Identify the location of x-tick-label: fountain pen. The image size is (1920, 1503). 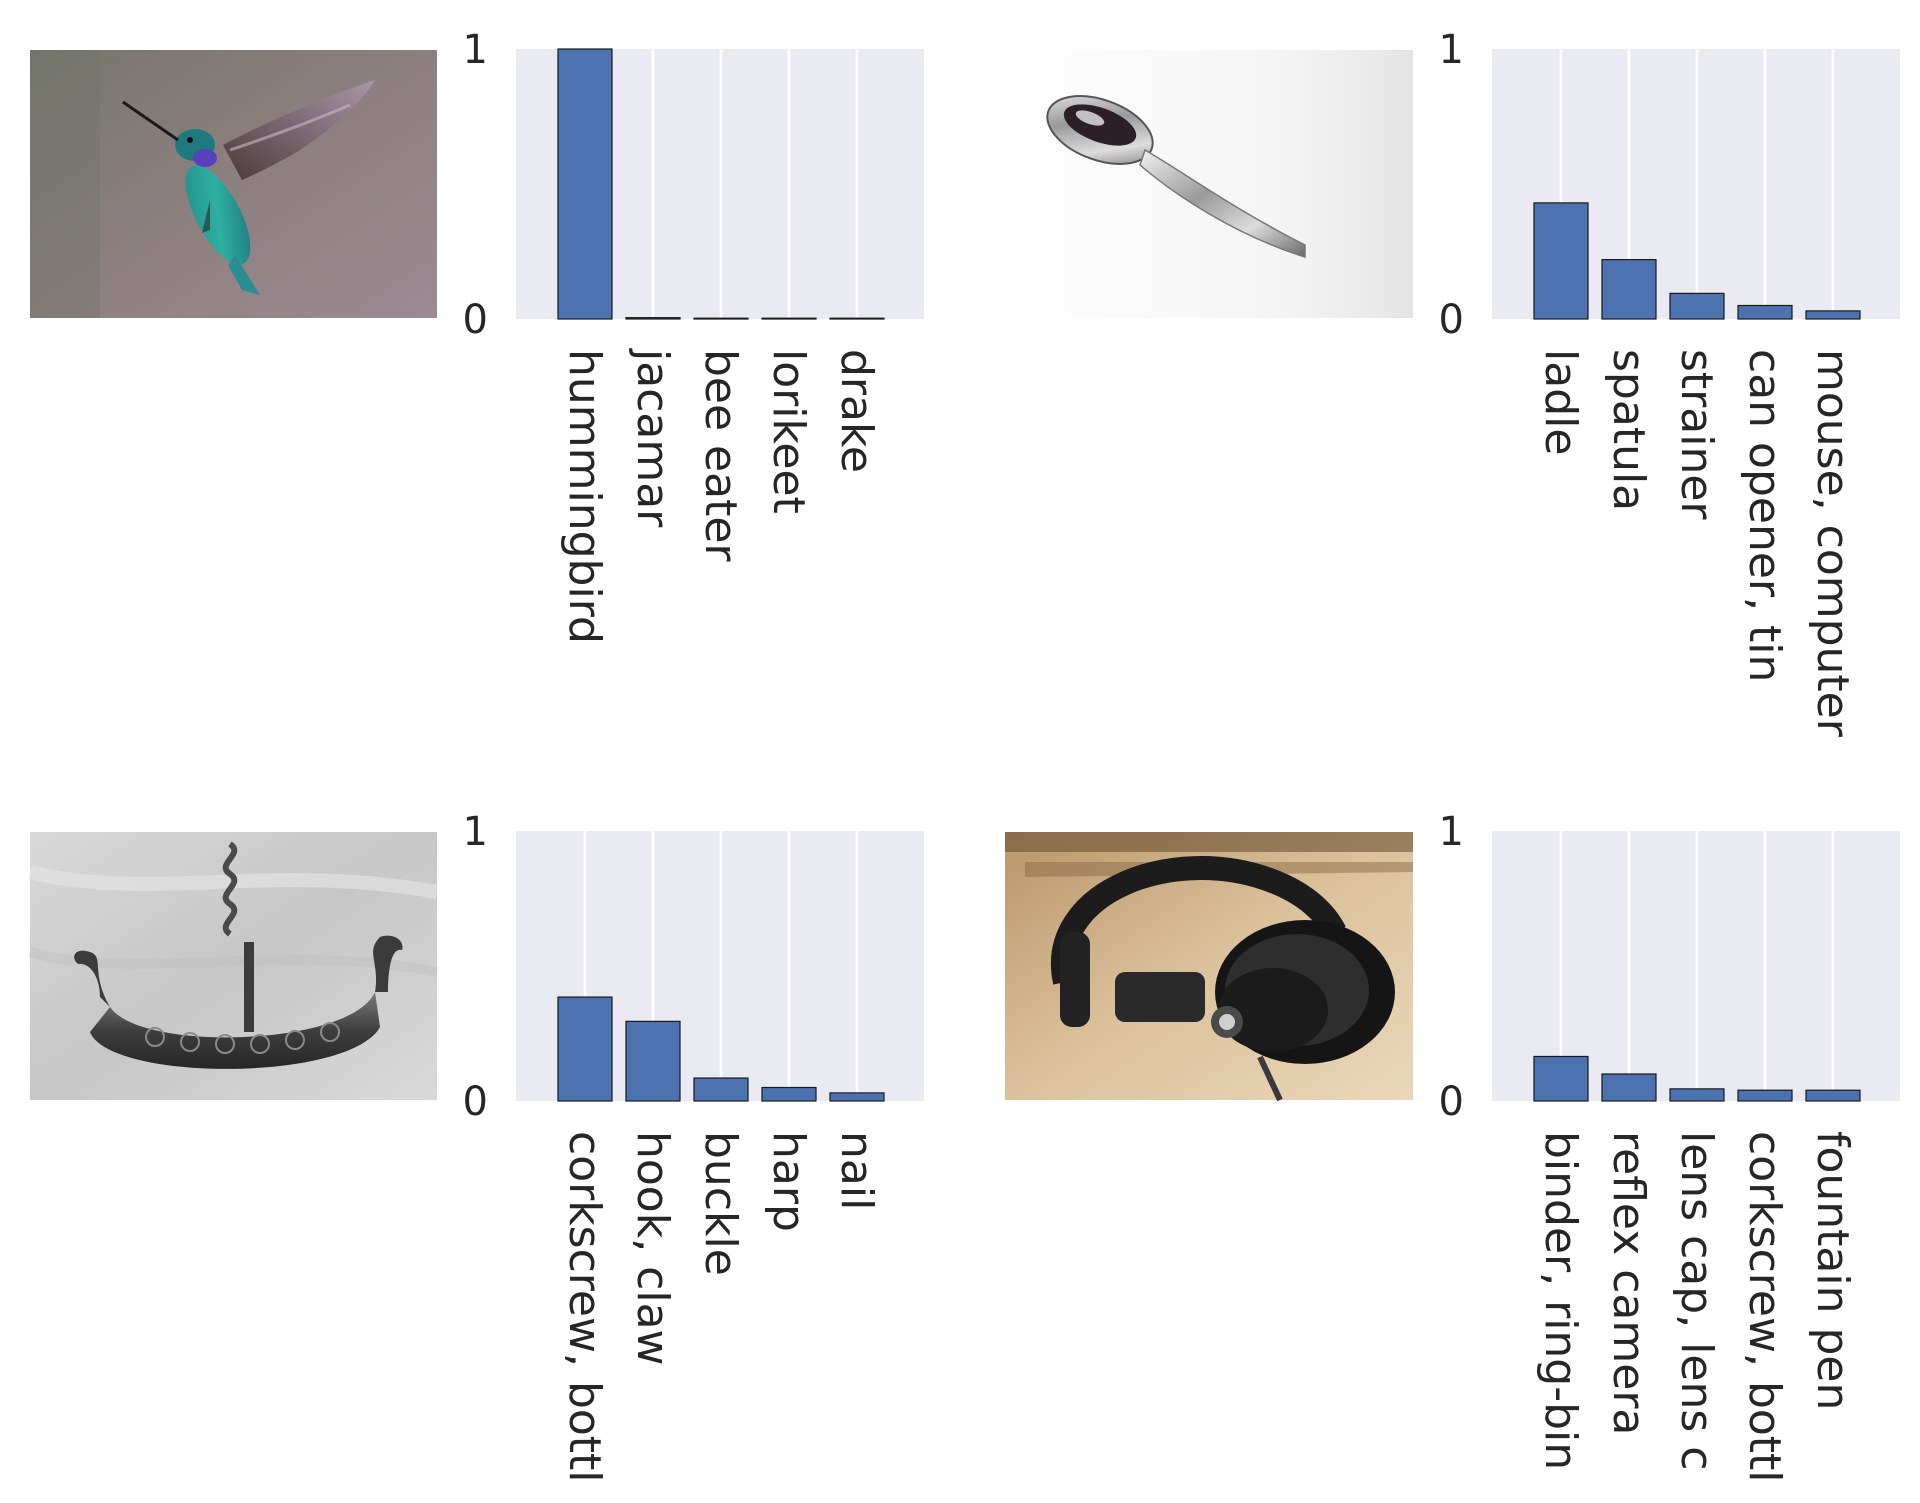
(1832, 1270).